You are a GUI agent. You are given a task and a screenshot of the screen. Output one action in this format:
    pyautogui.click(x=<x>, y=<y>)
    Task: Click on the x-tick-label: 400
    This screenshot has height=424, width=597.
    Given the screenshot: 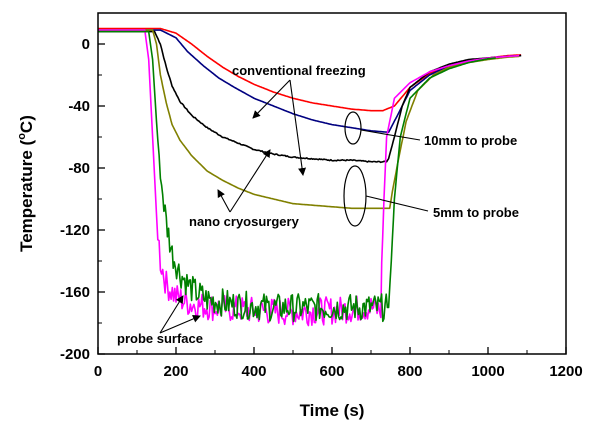 What is the action you would take?
    pyautogui.click(x=253, y=371)
    